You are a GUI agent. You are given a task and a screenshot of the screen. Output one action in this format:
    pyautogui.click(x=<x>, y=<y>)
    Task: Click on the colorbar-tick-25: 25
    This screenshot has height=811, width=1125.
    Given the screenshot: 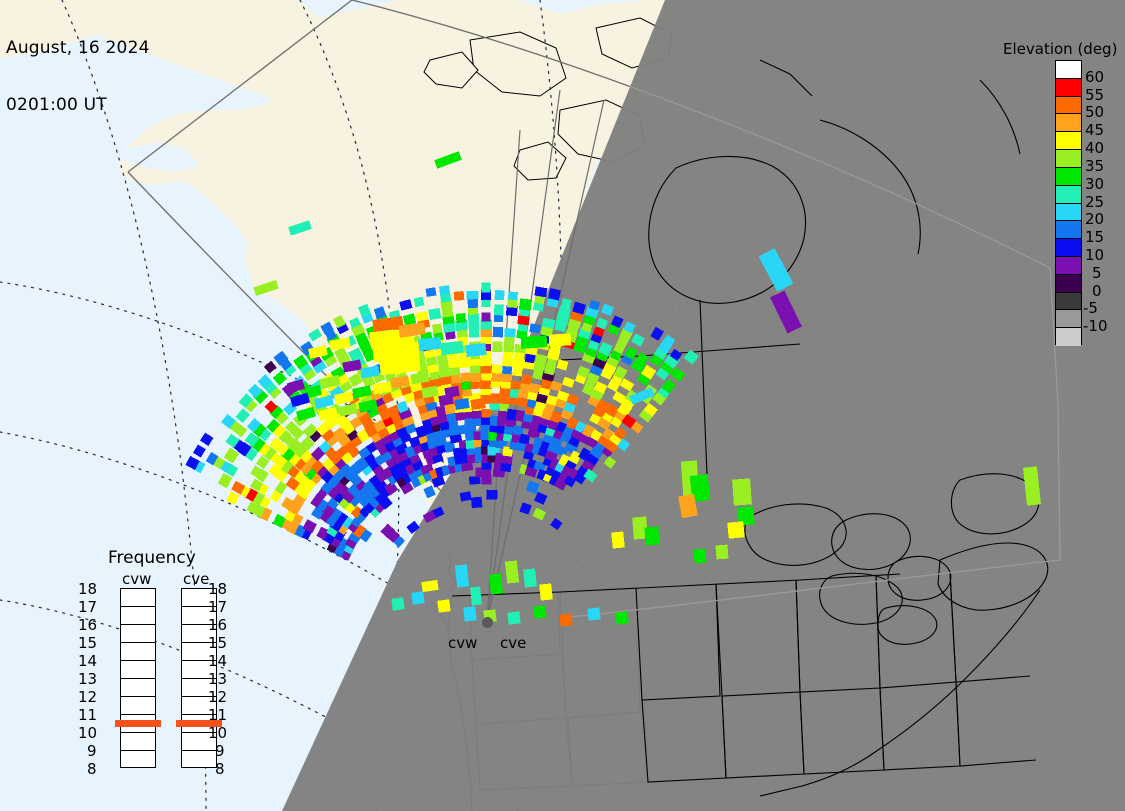 What is the action you would take?
    pyautogui.click(x=1095, y=201)
    